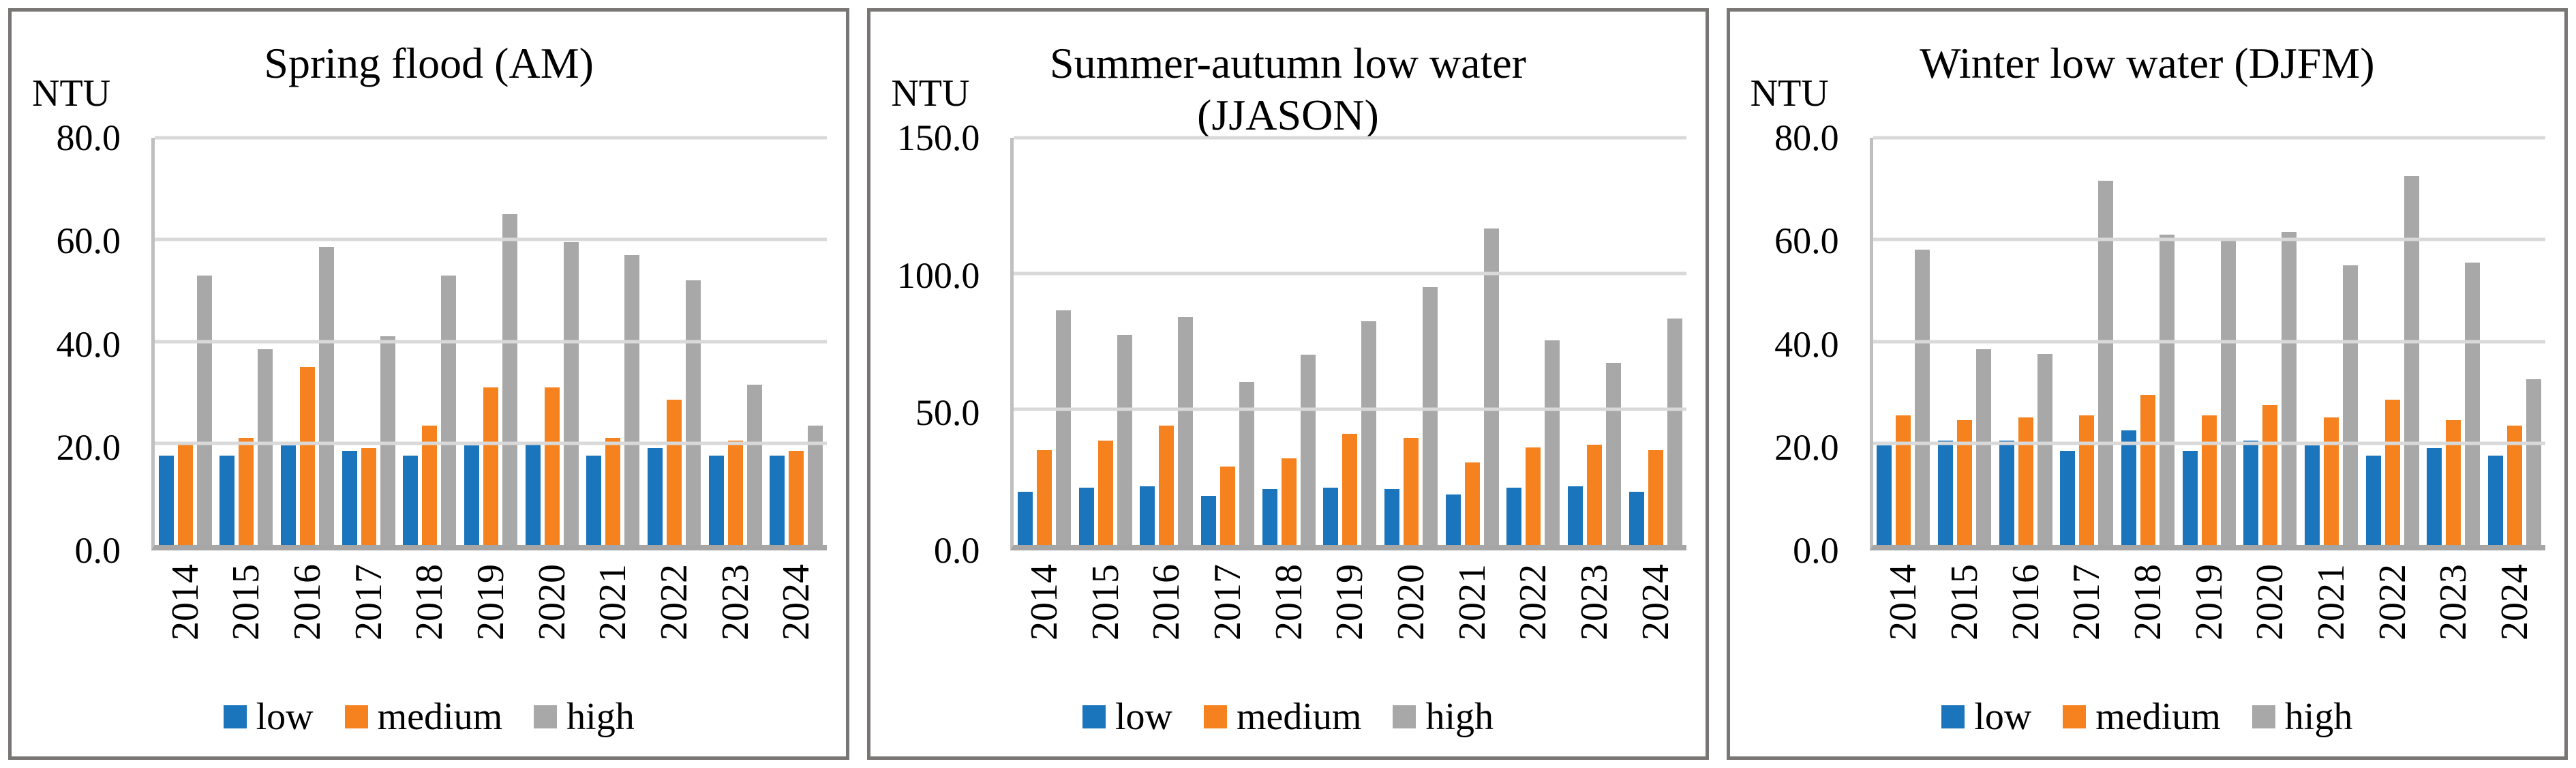  Describe the element at coordinates (1595, 602) in the screenshot. I see `x-axis-label: 2023` at that location.